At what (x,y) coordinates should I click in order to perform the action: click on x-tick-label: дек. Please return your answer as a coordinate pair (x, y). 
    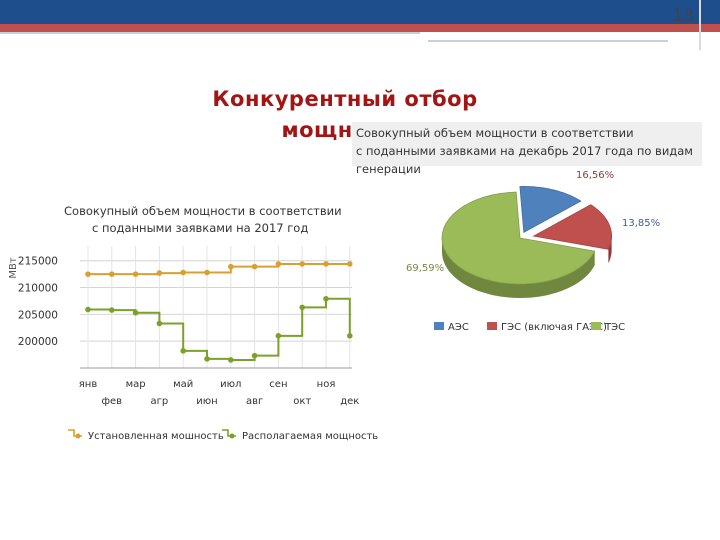
    Looking at the image, I should click on (349, 401).